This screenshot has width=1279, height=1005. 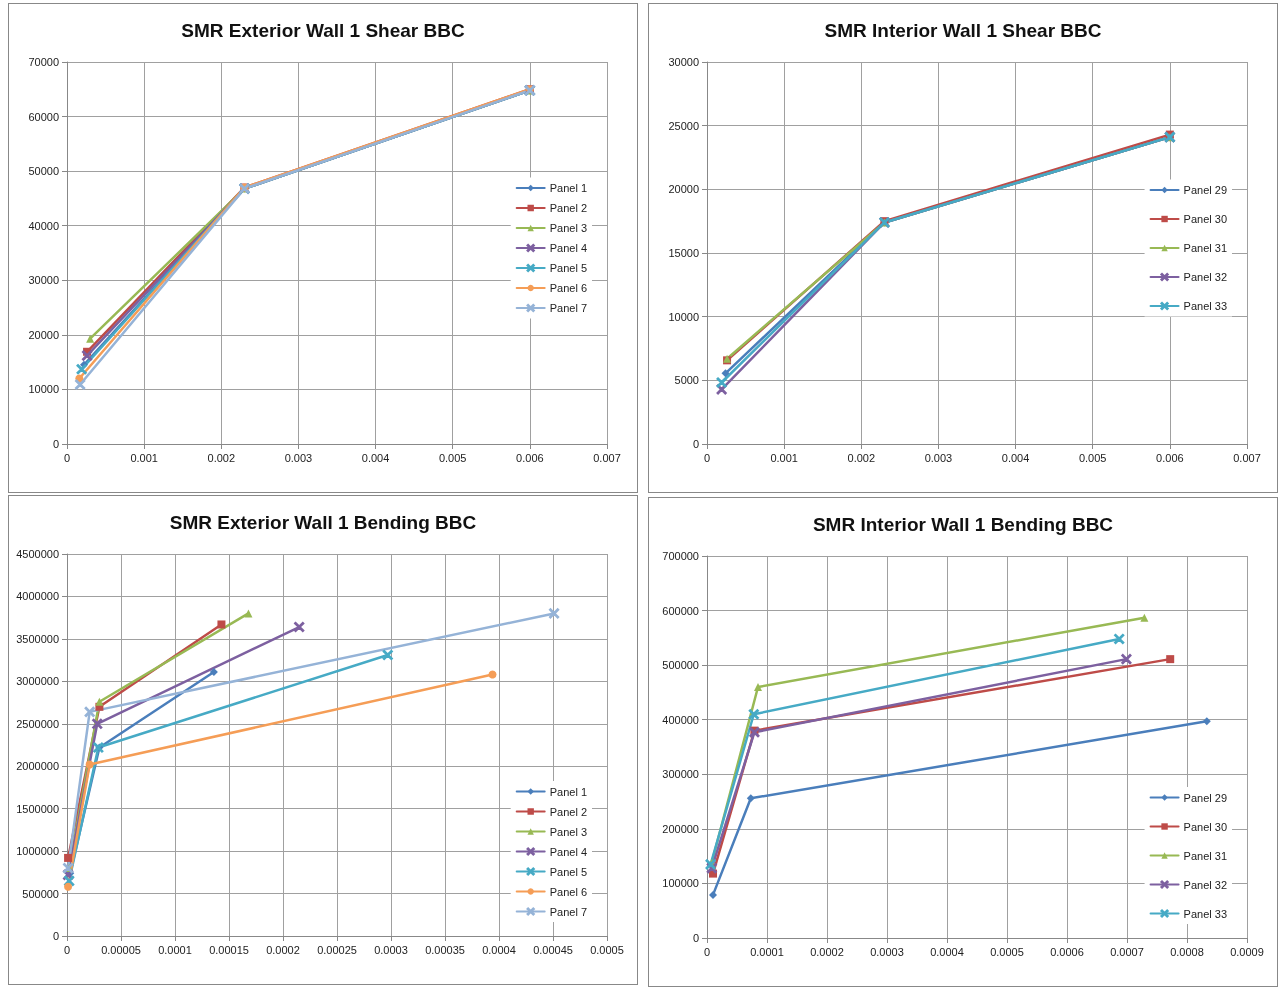 I want to click on y-tick-label: 40000, so click(x=43, y=225).